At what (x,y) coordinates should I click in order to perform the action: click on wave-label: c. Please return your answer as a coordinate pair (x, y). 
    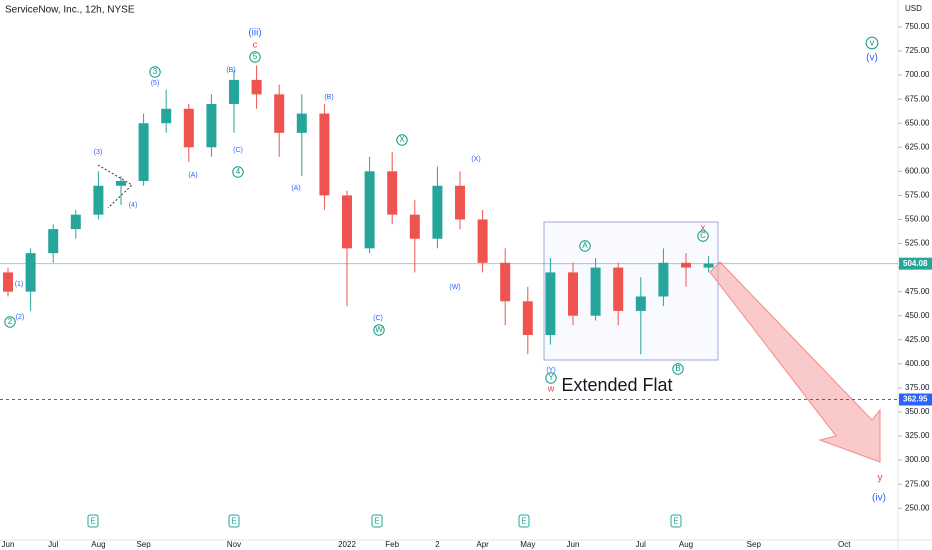
    Looking at the image, I should click on (255, 44).